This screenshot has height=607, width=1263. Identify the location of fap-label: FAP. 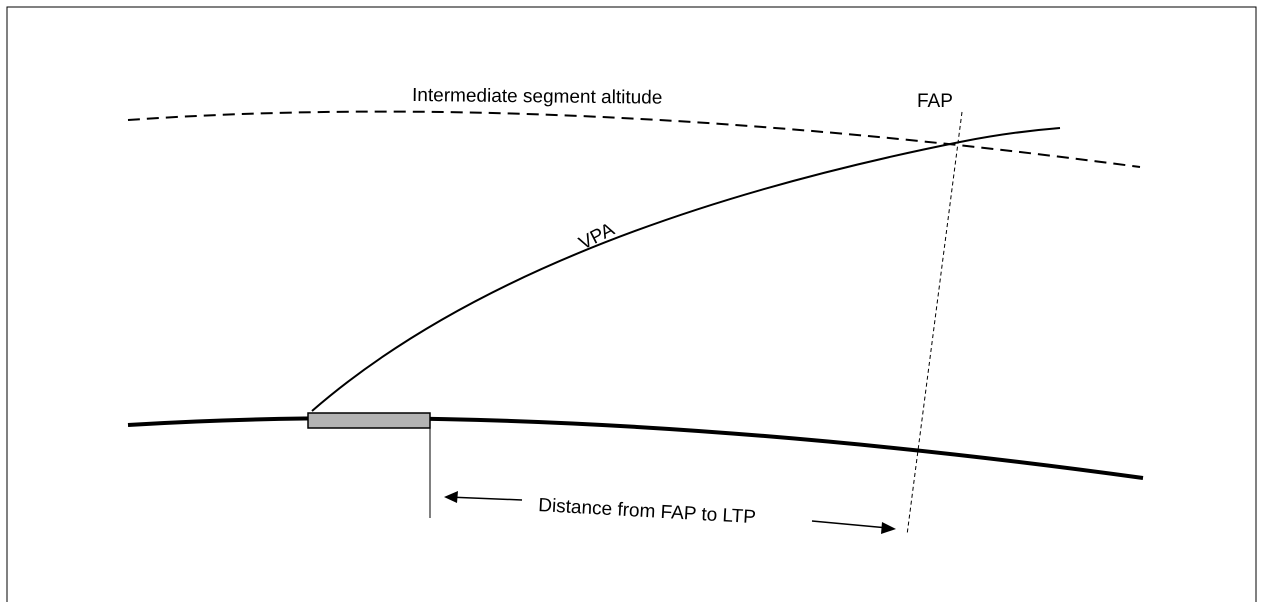
(935, 101).